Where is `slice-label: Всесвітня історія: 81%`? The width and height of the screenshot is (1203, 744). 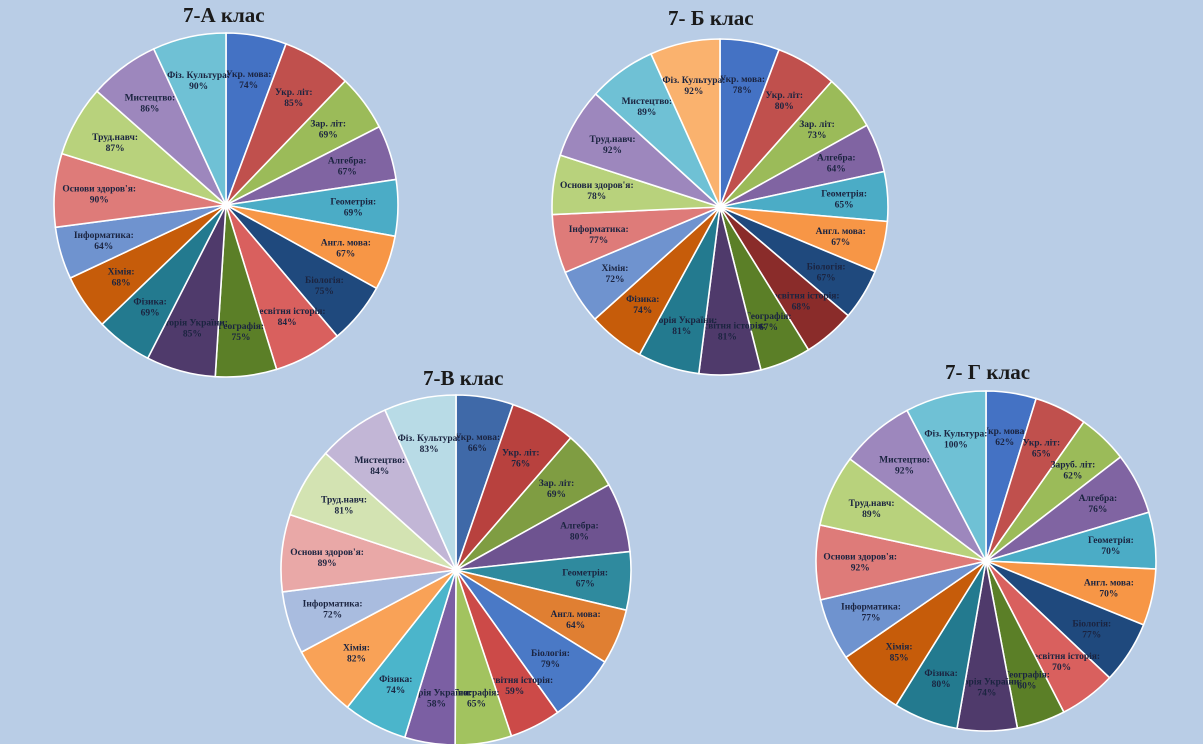 slice-label: Всесвітня історія: 81% is located at coordinates (727, 332).